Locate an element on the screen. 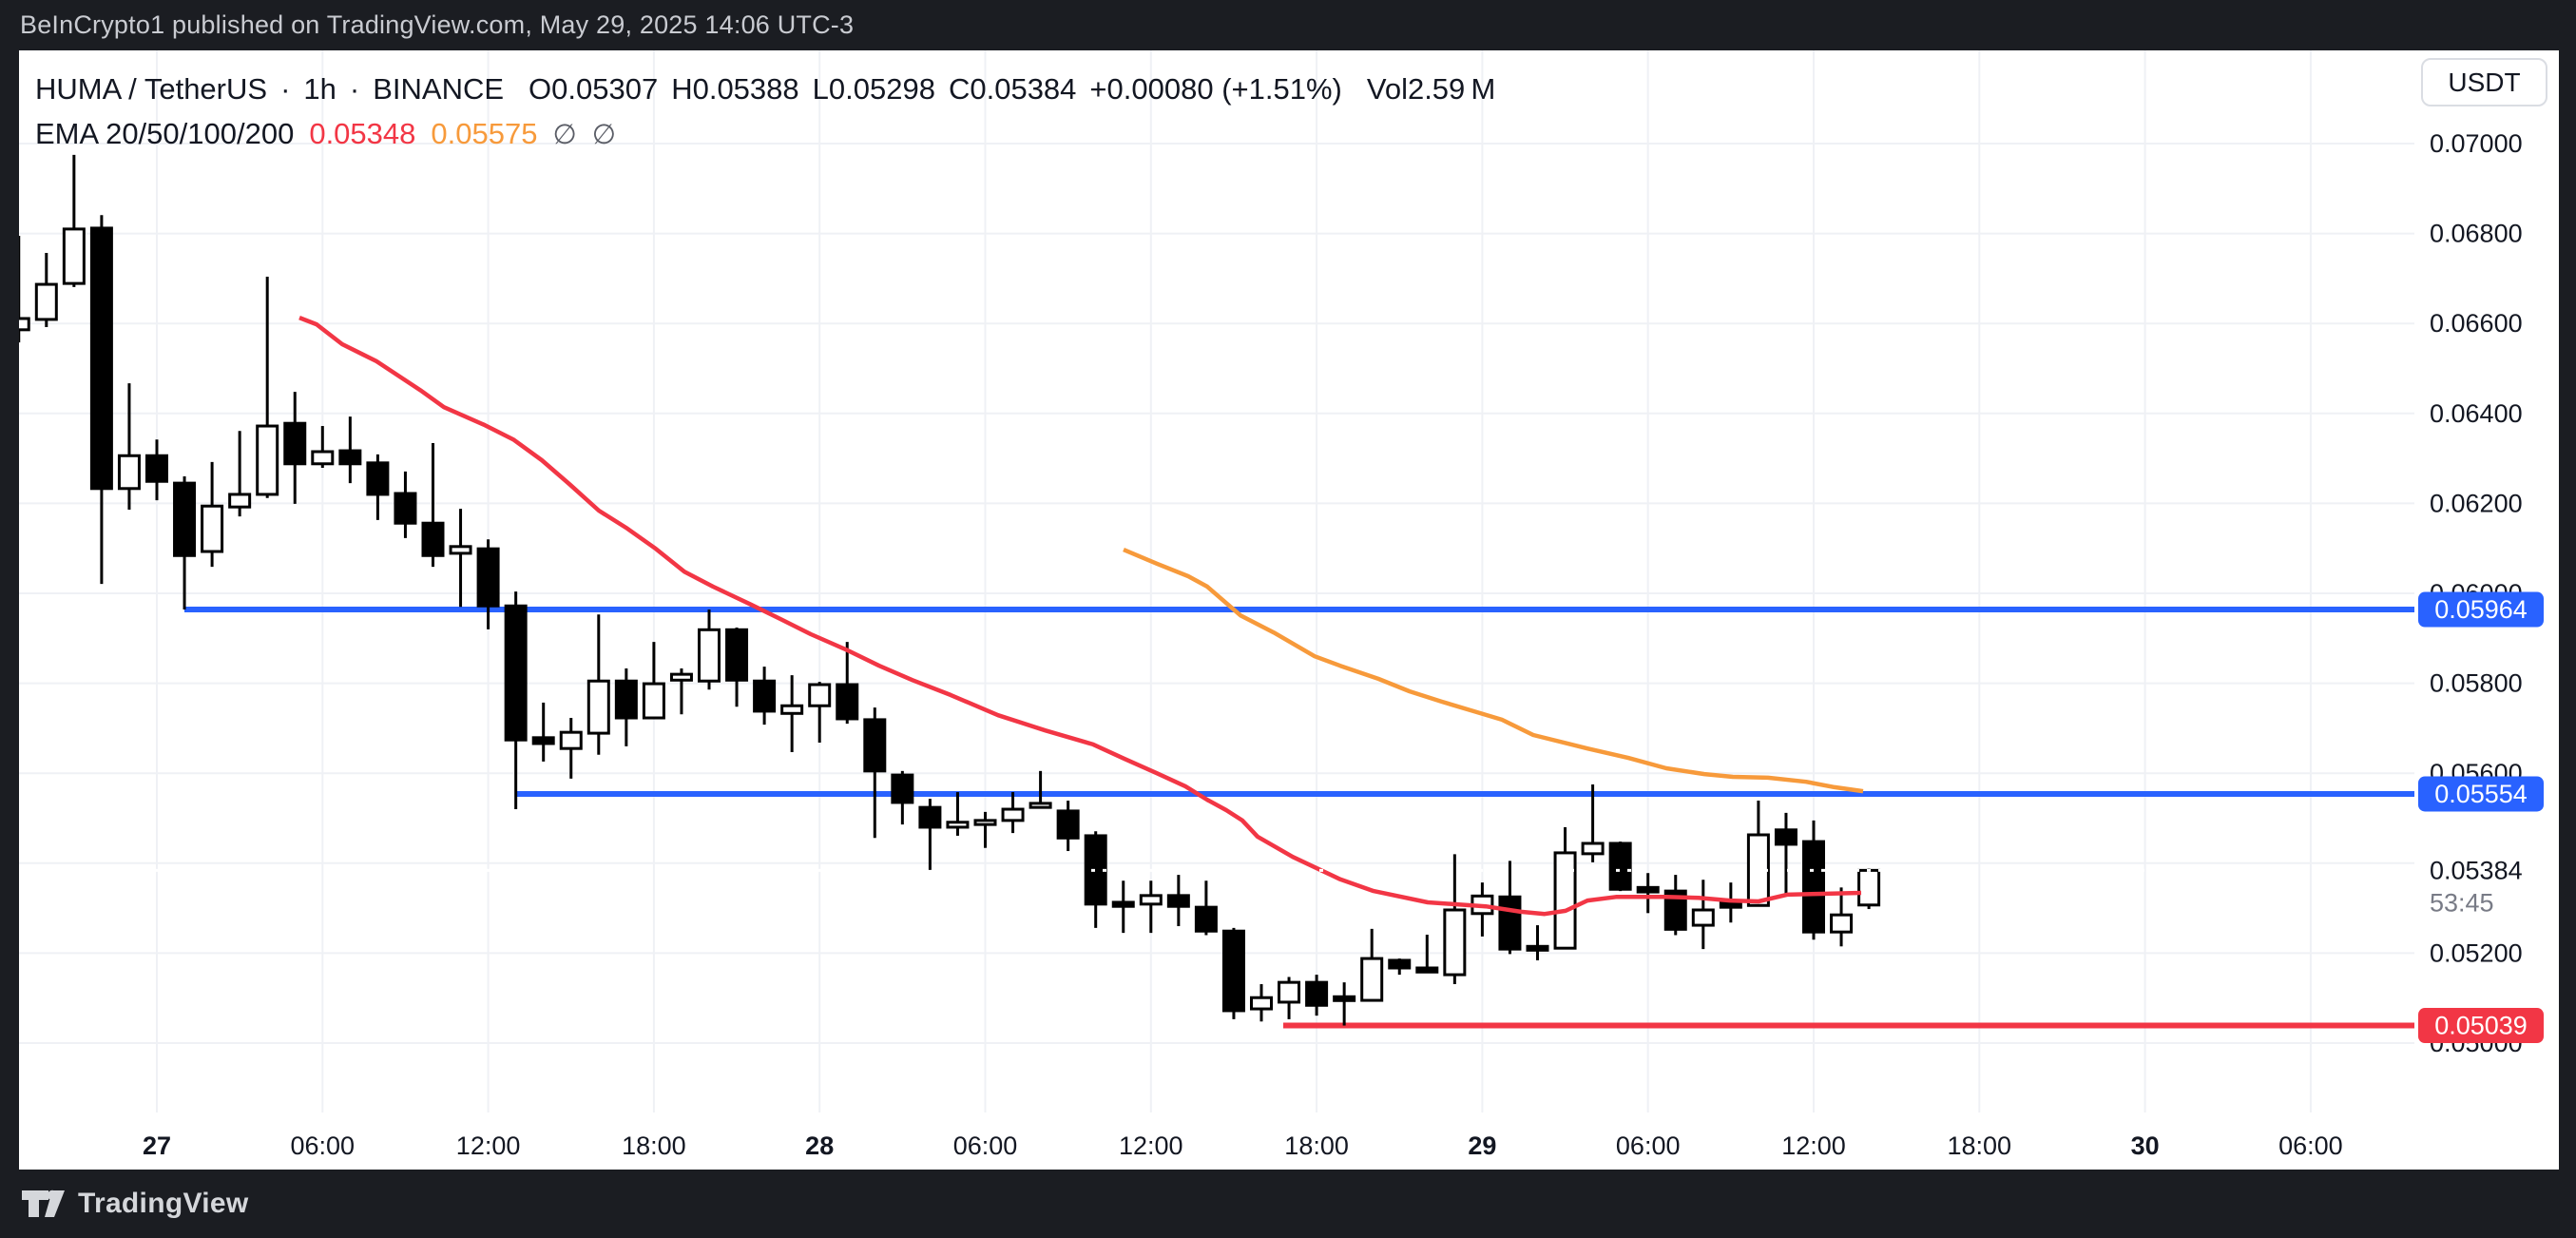 This screenshot has width=2576, height=1238. indicator-name: EMA 20/50/100/200 is located at coordinates (165, 133).